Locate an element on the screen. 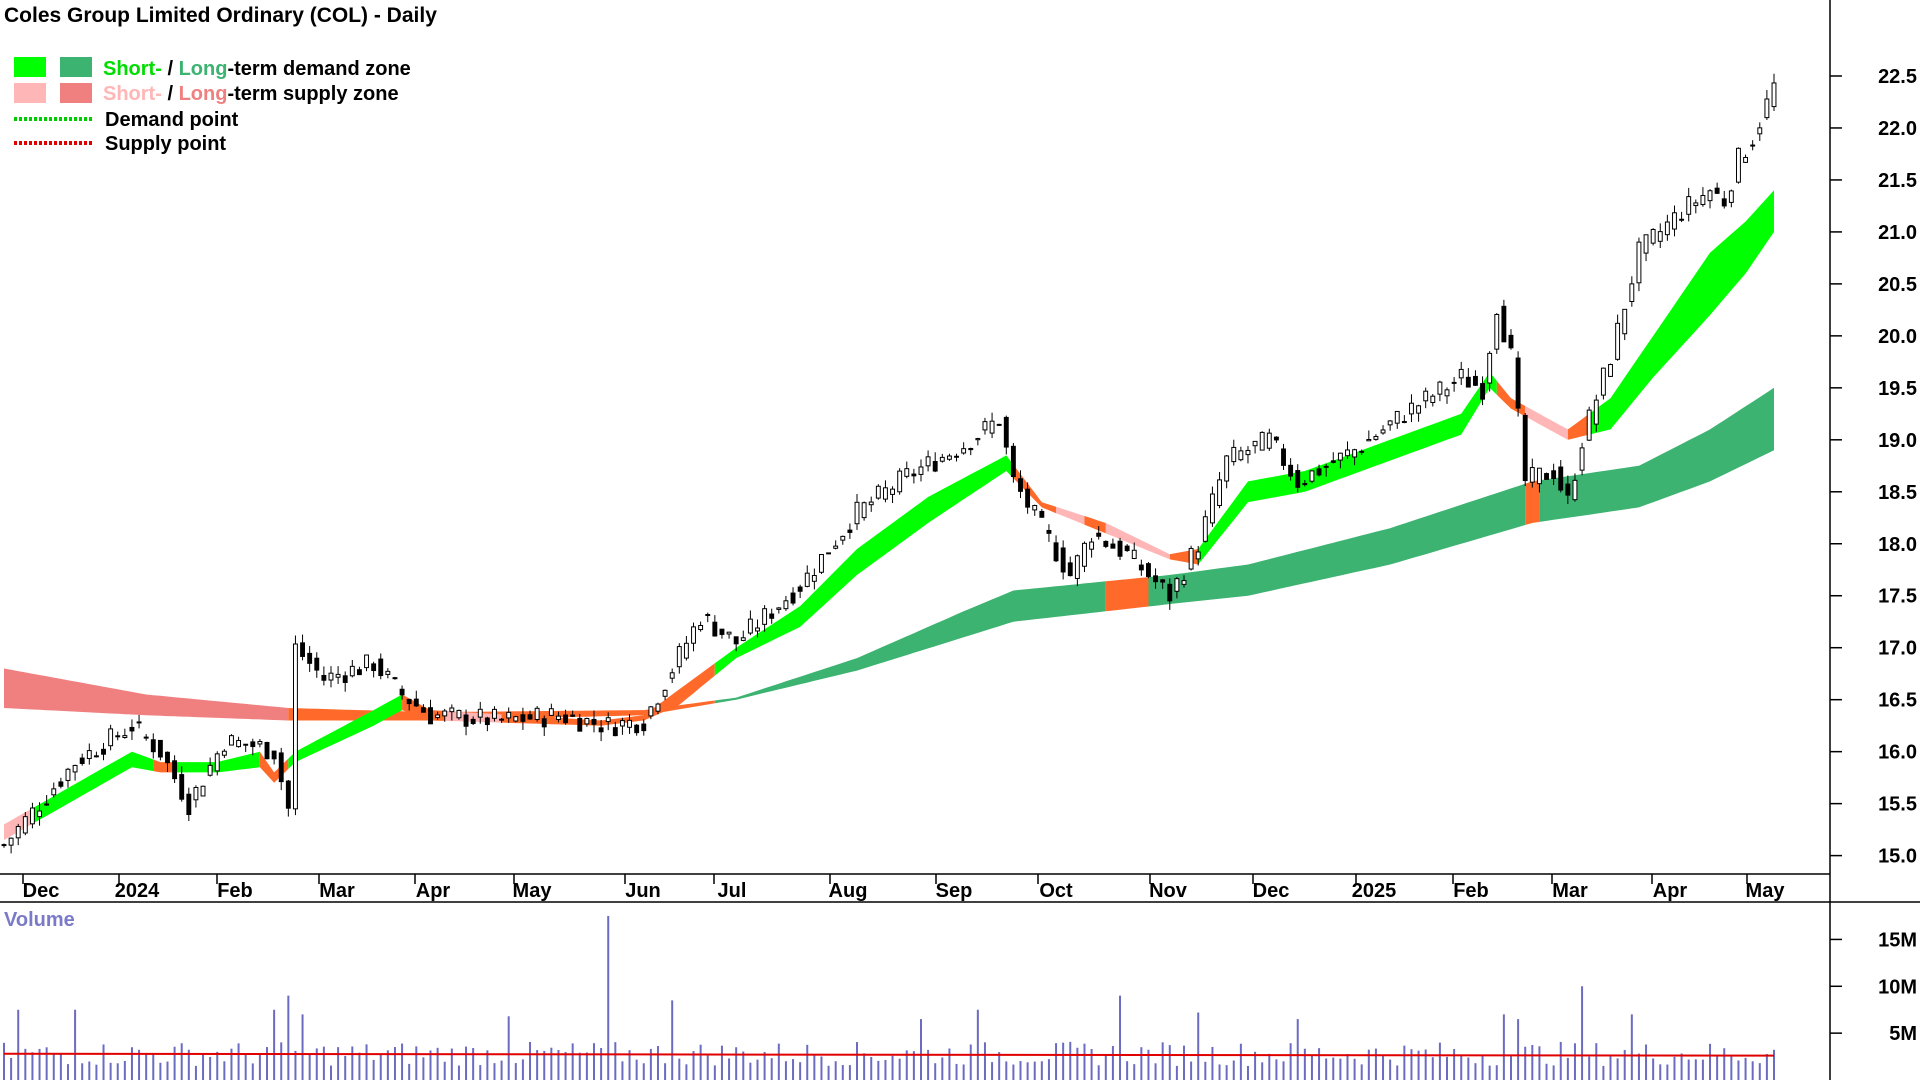 The image size is (1920, 1080). y-tick-label: 16.5 is located at coordinates (1897, 701).